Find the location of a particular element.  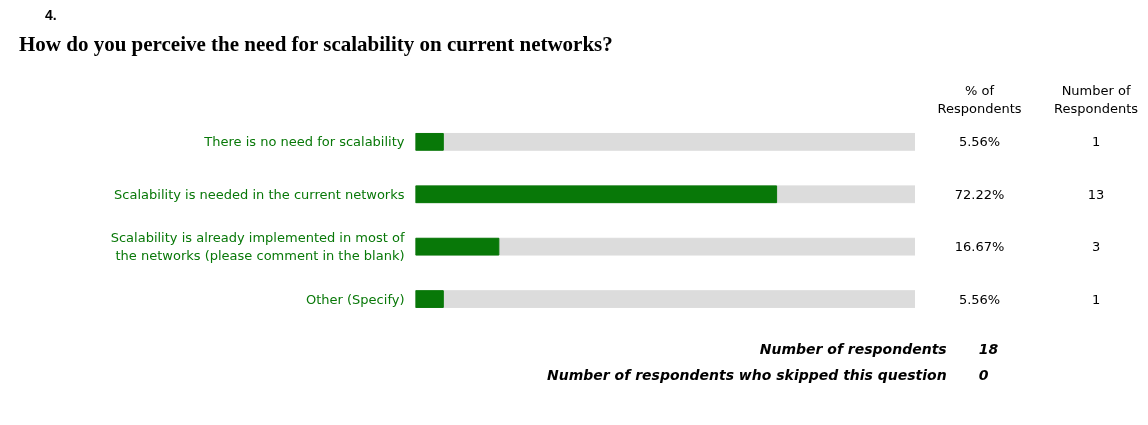

data-label: 16.67% is located at coordinates (979, 247).